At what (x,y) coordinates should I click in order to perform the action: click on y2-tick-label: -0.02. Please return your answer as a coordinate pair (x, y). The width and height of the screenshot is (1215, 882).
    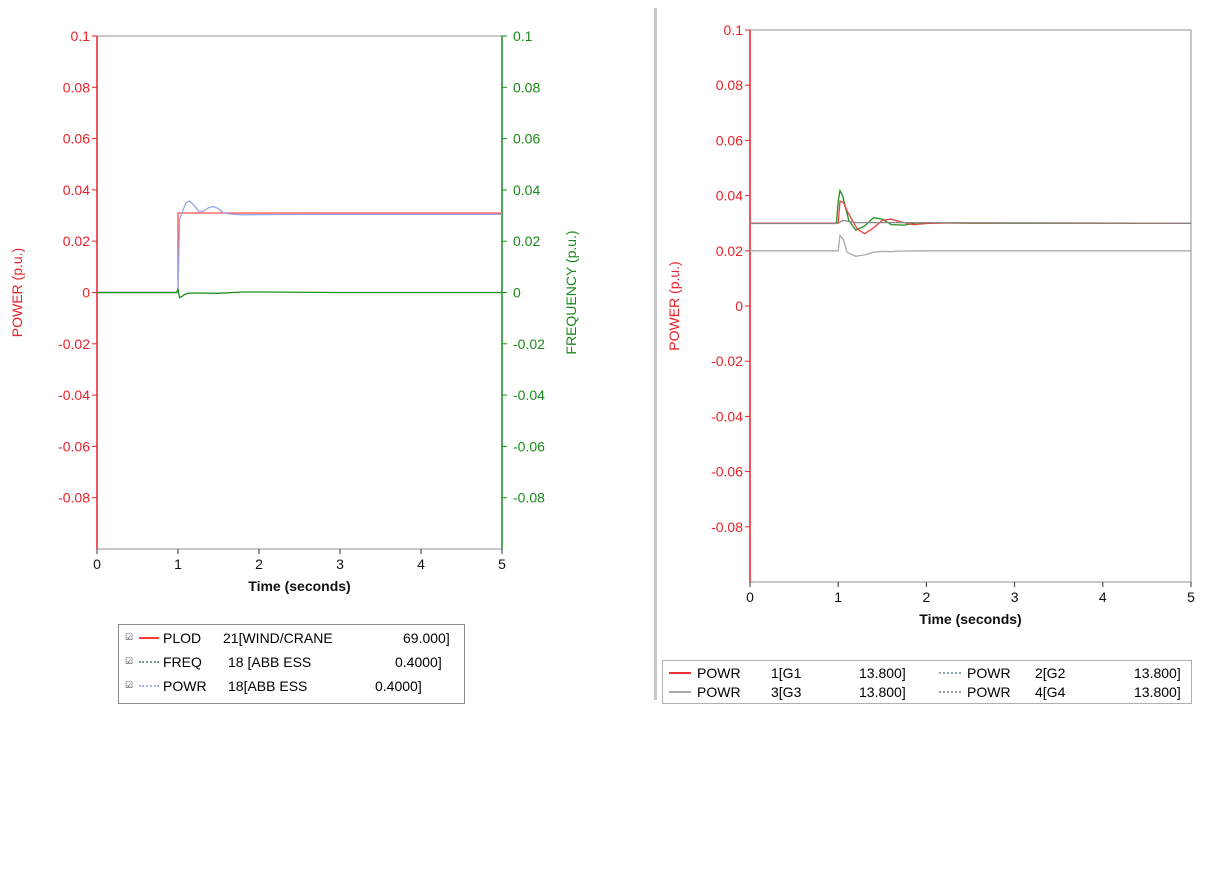
    Looking at the image, I should click on (529, 344).